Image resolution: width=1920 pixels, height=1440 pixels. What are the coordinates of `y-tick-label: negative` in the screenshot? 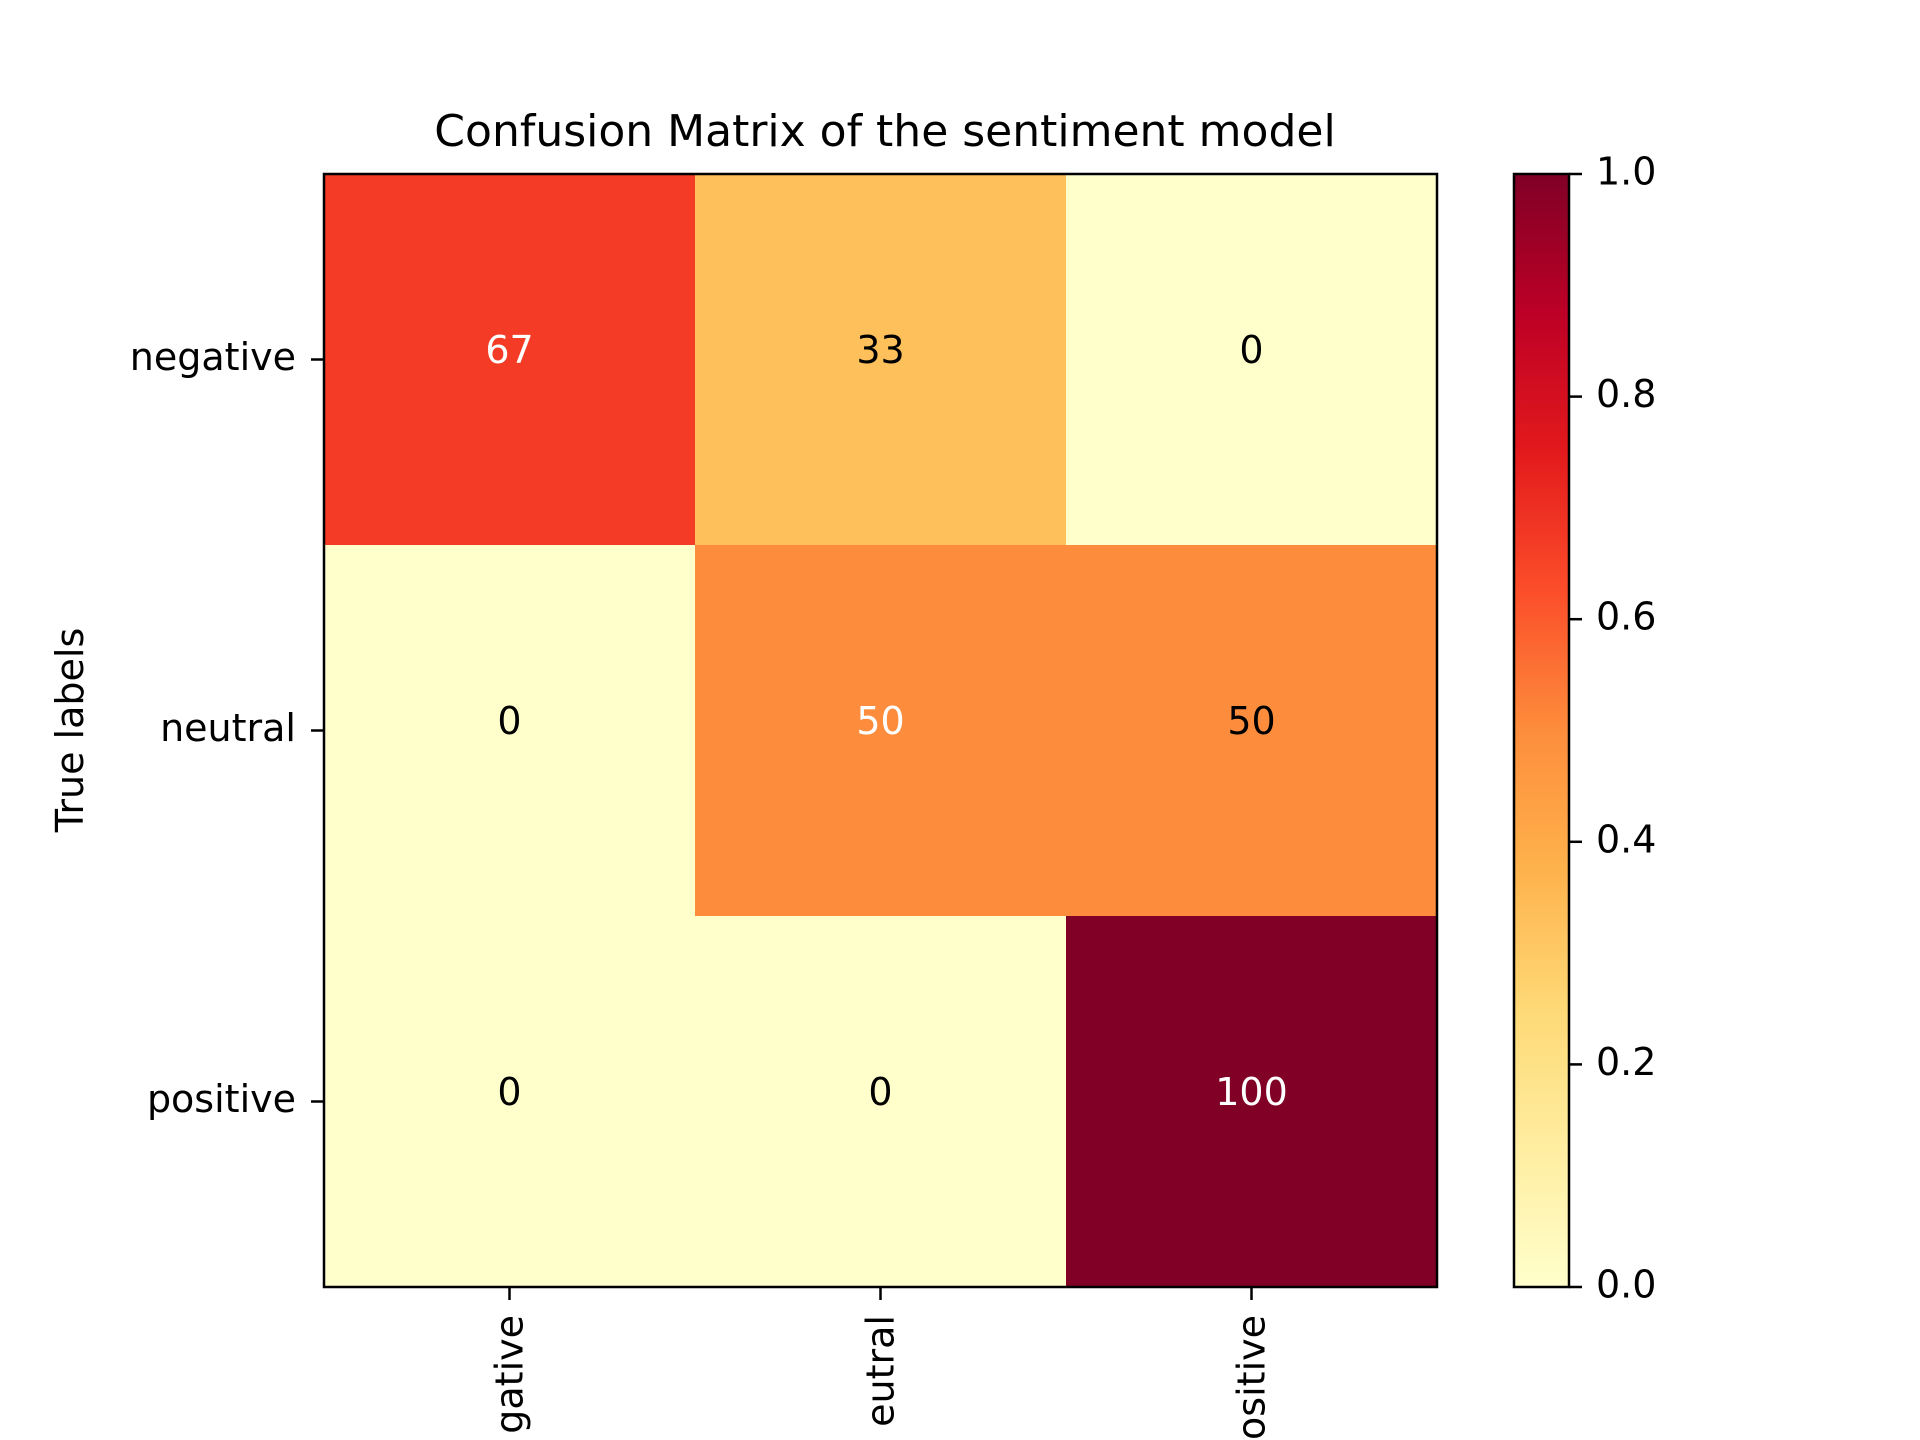 It's located at (213, 357).